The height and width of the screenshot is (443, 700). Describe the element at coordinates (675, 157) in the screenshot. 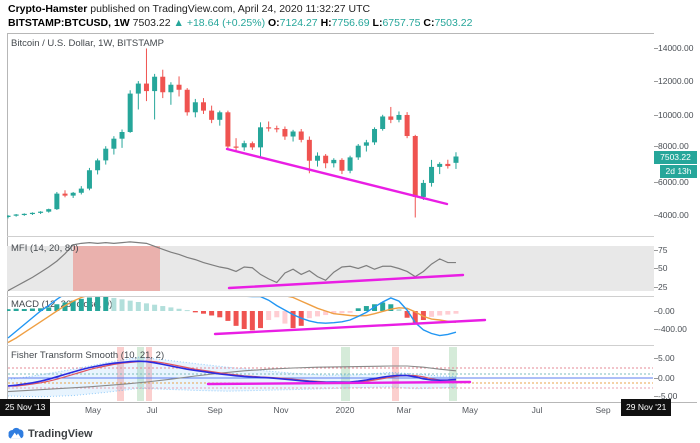

I see `current-price-label: 7503.22` at that location.